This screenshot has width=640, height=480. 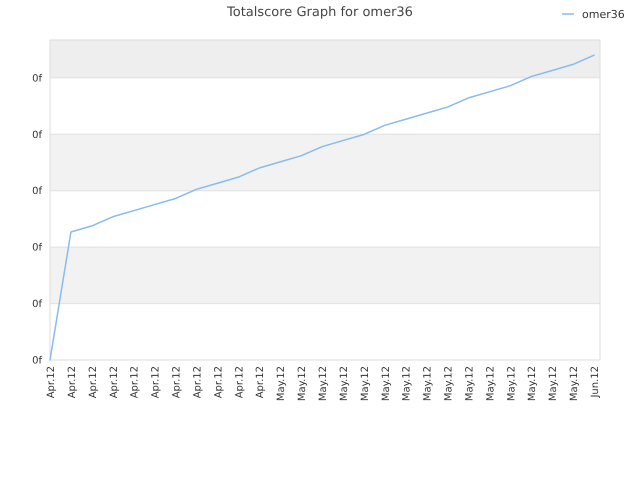 I want to click on chart-title: Totalscore Graph for omer36, so click(x=319, y=12).